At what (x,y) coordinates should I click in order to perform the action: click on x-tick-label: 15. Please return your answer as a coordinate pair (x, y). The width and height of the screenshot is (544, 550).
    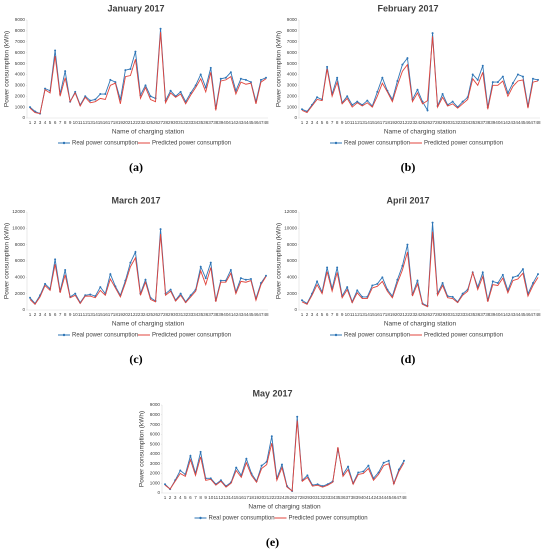
    Looking at the image, I should click on (373, 314).